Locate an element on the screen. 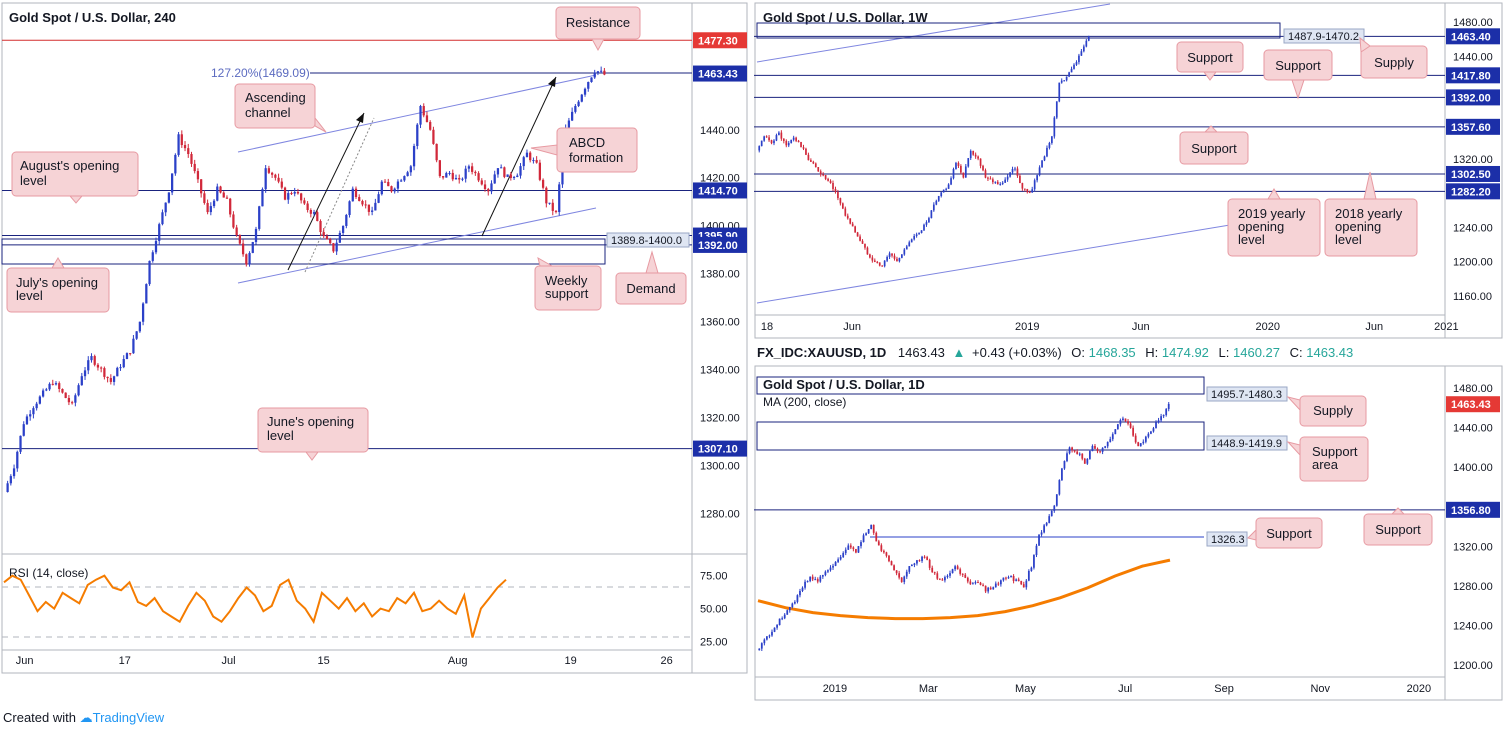 The height and width of the screenshot is (729, 1507). footer-brand: TradingView is located at coordinates (128, 717).